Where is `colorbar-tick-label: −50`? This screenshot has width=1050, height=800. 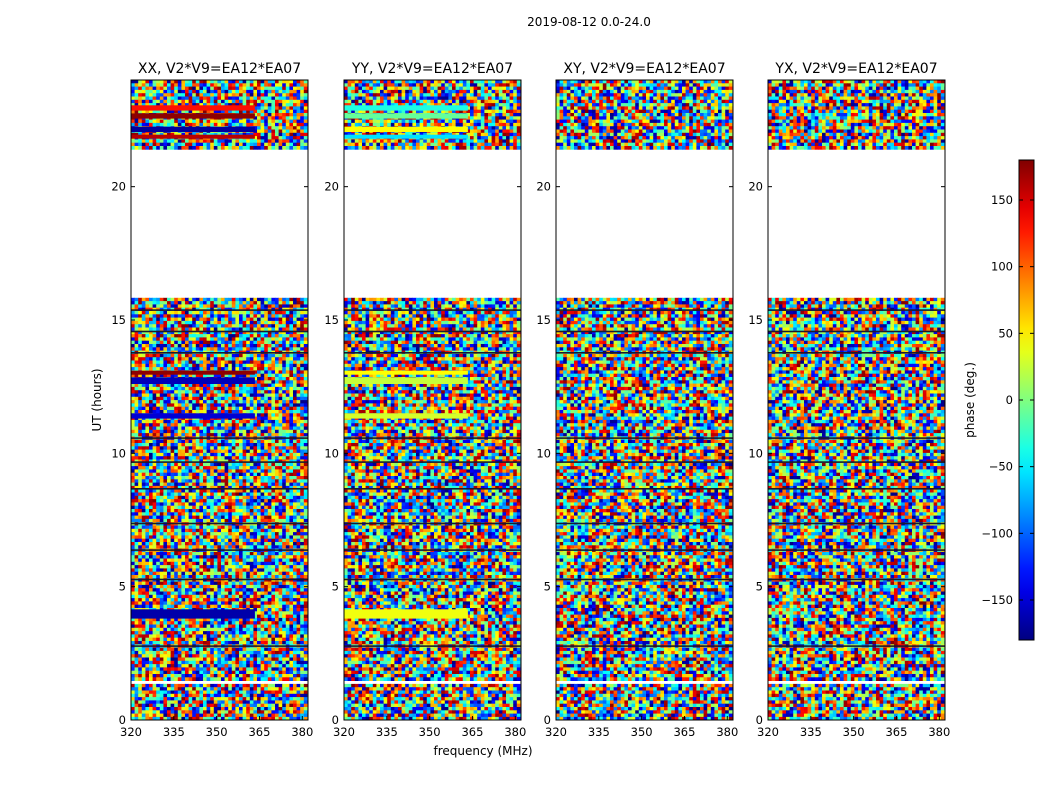 colorbar-tick-label: −50 is located at coordinates (1001, 467).